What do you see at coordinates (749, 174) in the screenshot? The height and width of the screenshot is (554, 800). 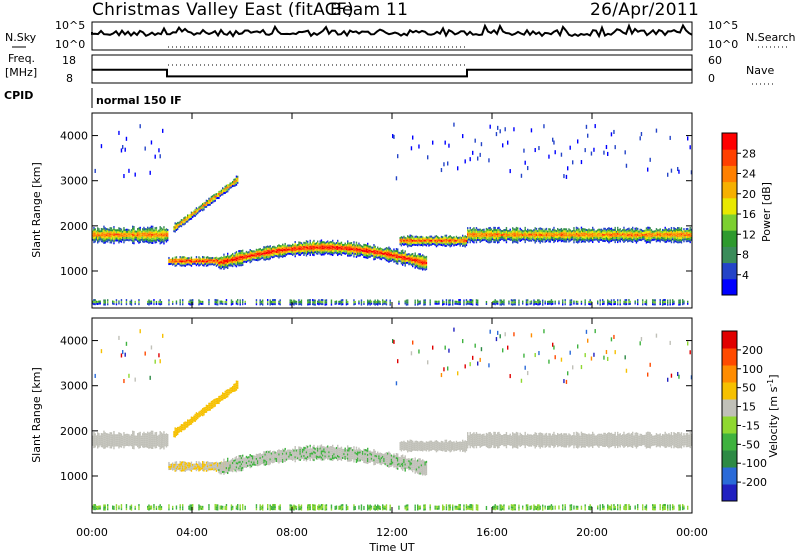 I see `colorbar-tick-label: 24` at bounding box center [749, 174].